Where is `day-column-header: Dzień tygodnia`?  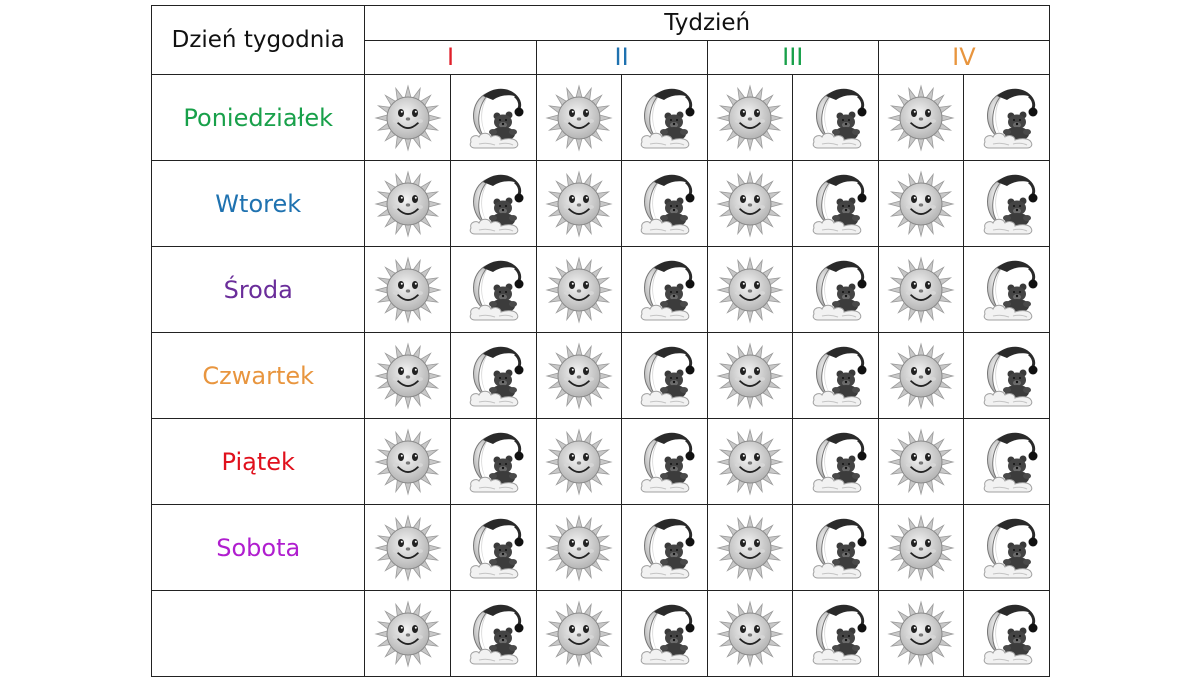 day-column-header: Dzień tygodnia is located at coordinates (258, 40).